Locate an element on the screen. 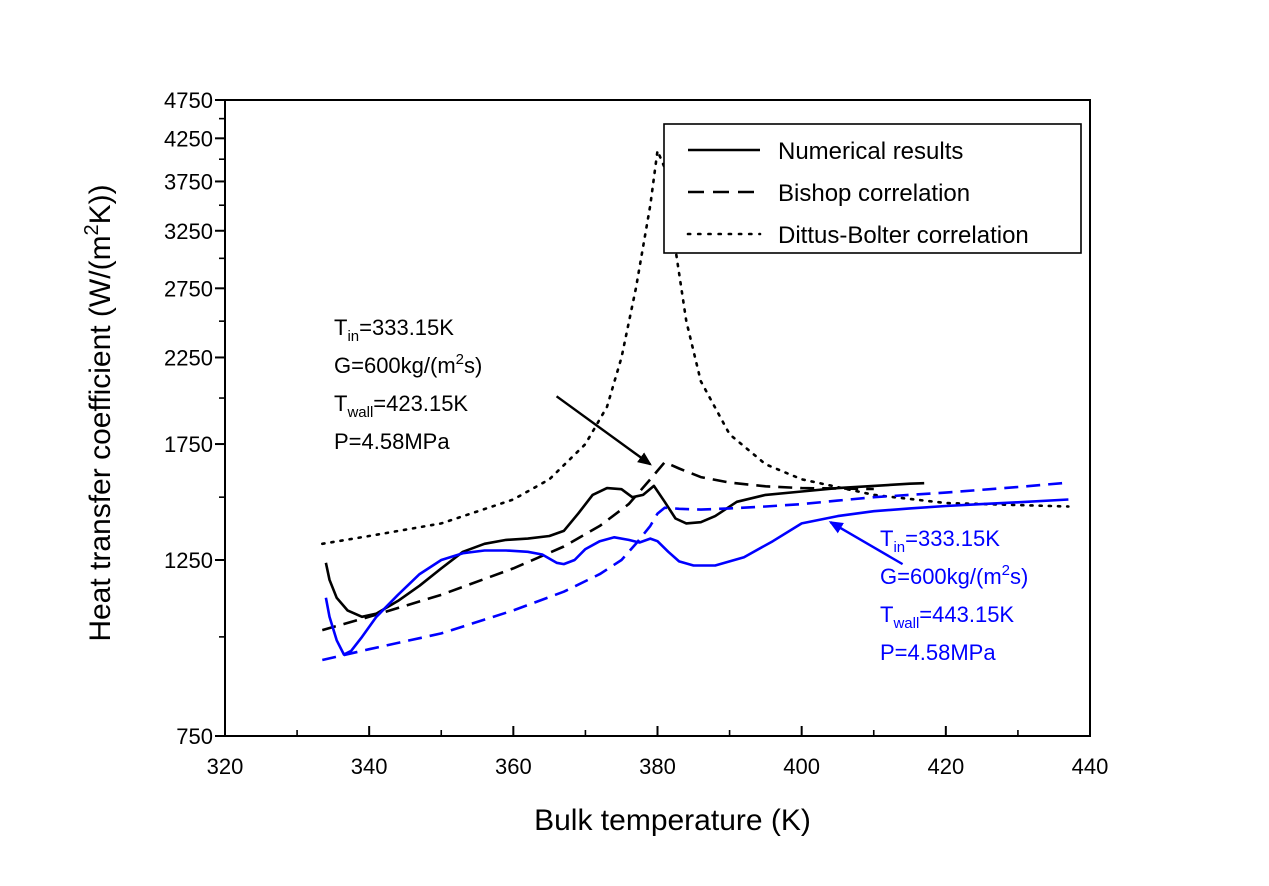 The height and width of the screenshot is (886, 1269). y-tick-label: 3750 is located at coordinates (188, 181).